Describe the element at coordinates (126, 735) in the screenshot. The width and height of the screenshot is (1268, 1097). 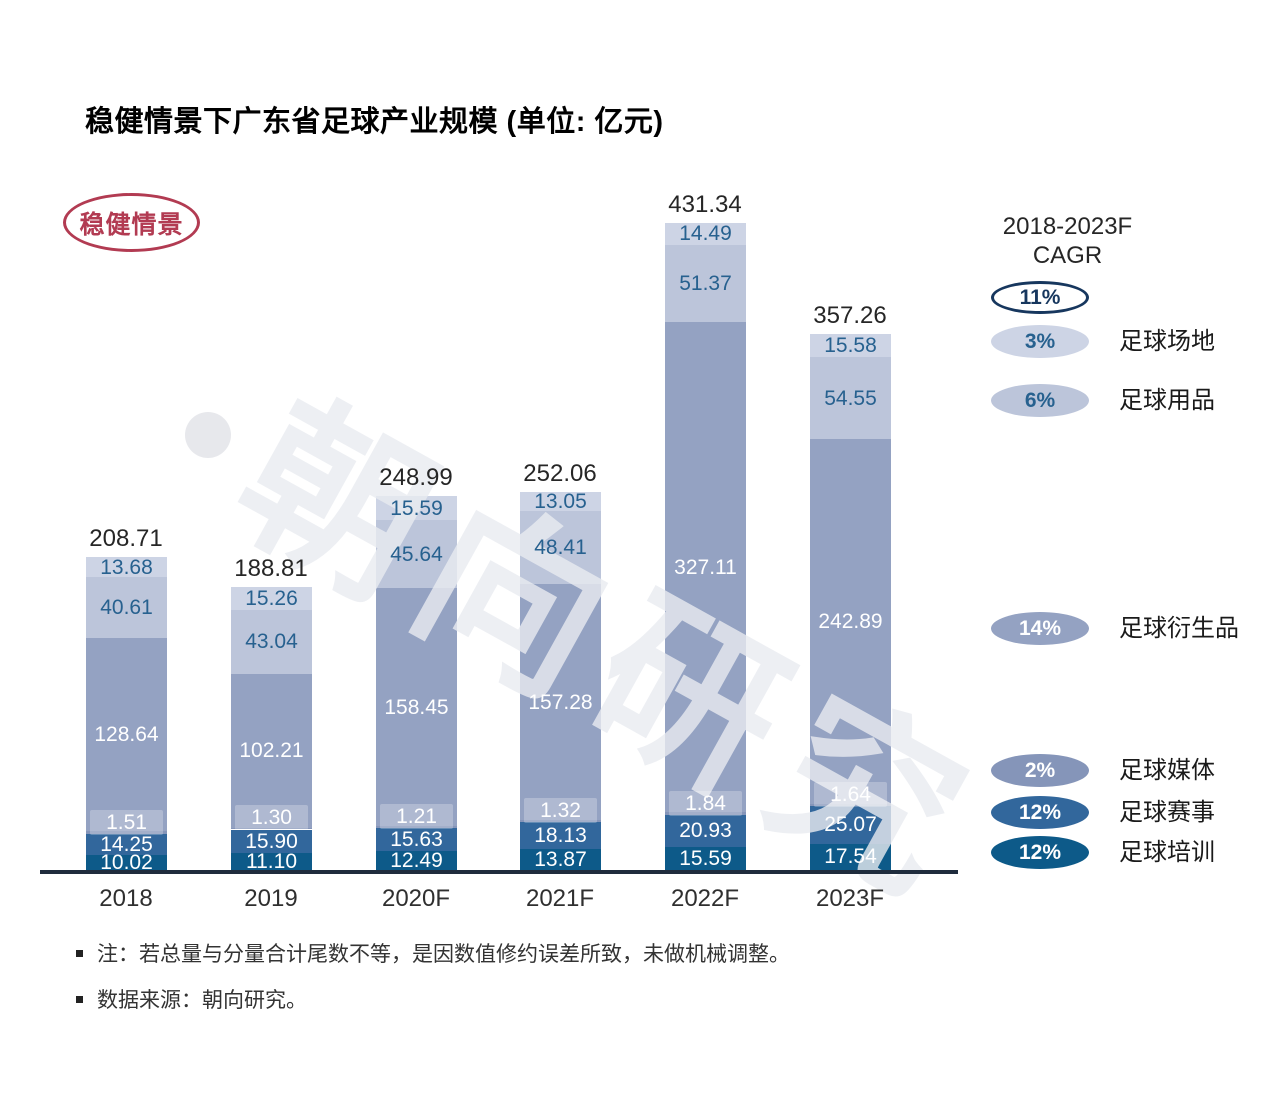
I see `segment-value-label: 128.64` at that location.